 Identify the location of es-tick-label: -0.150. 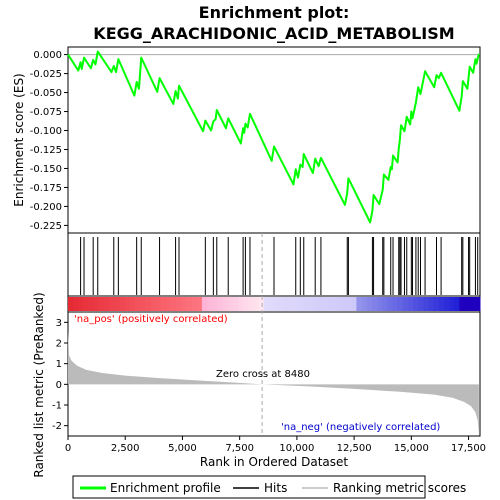
(46, 169).